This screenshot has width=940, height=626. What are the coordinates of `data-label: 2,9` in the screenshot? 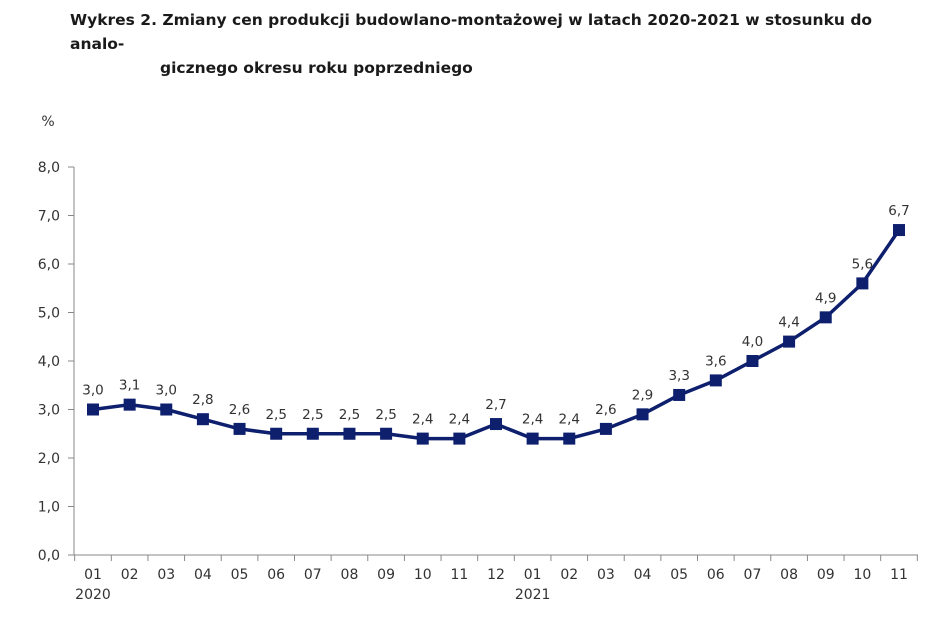 It's located at (642, 395).